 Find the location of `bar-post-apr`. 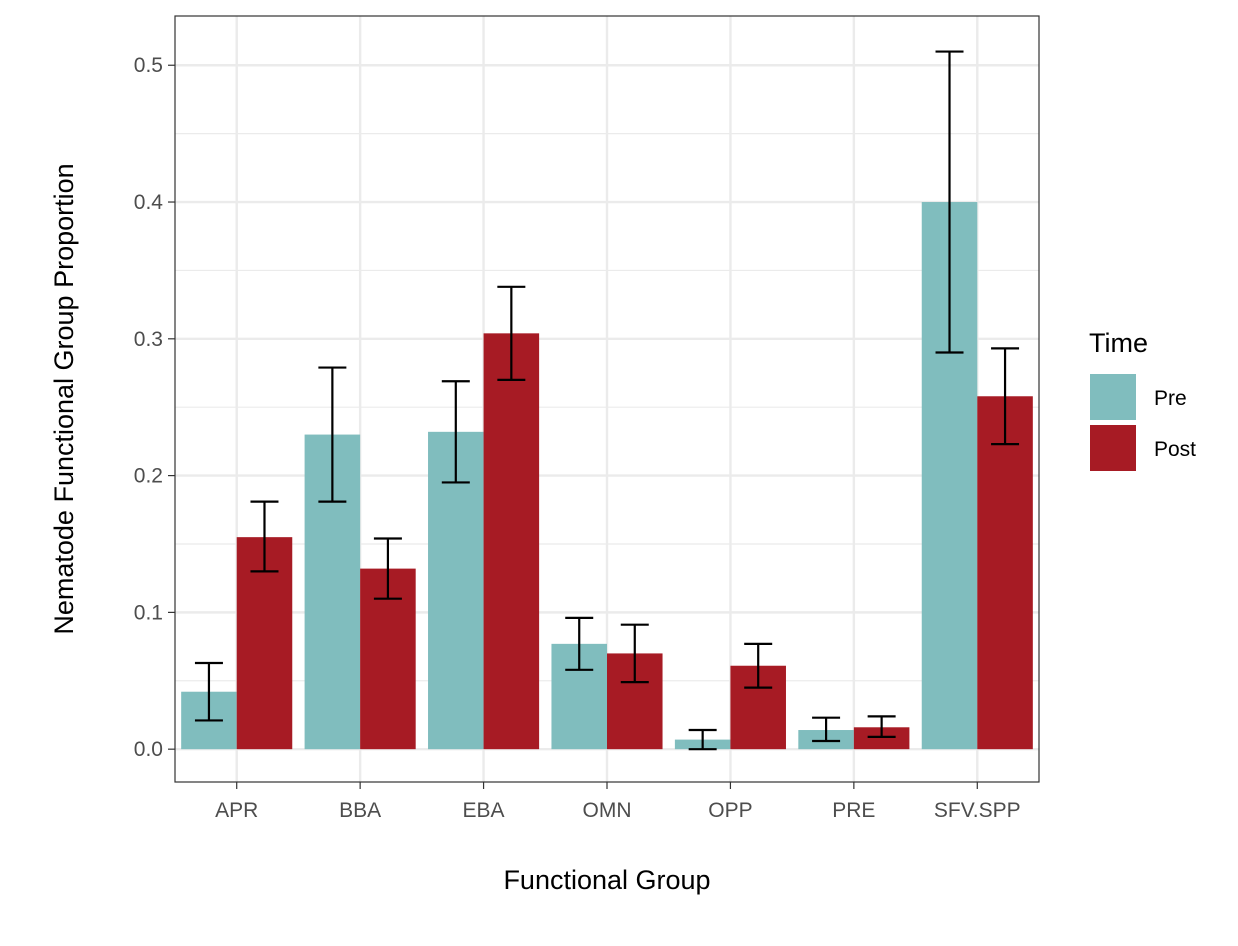

bar-post-apr is located at coordinates (264, 643).